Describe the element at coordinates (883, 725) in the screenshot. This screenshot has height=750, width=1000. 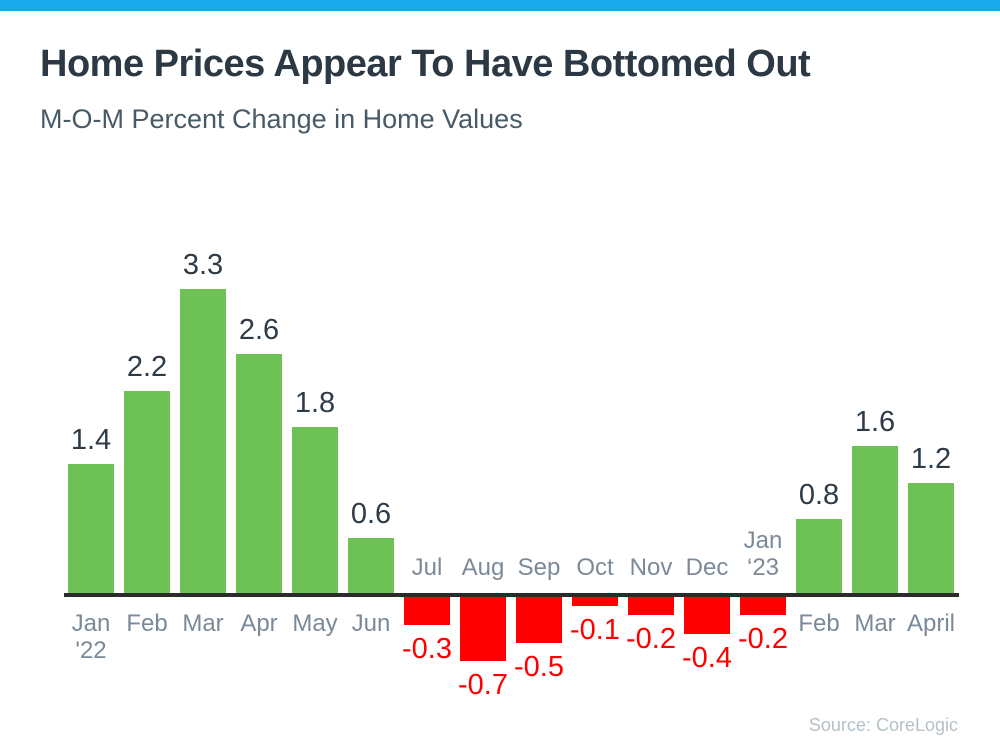
I see `source-credit: Source: CoreLogic` at that location.